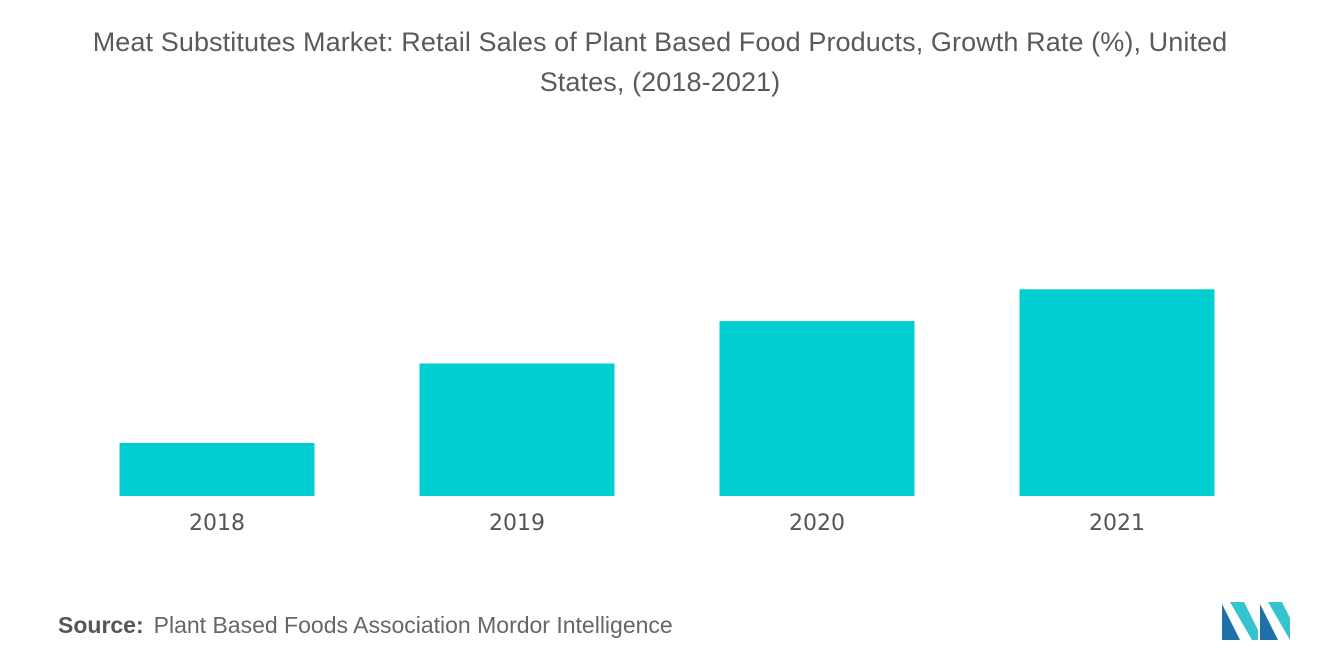 The width and height of the screenshot is (1320, 665). I want to click on mordor-intelligence-logo-icon, so click(1256, 621).